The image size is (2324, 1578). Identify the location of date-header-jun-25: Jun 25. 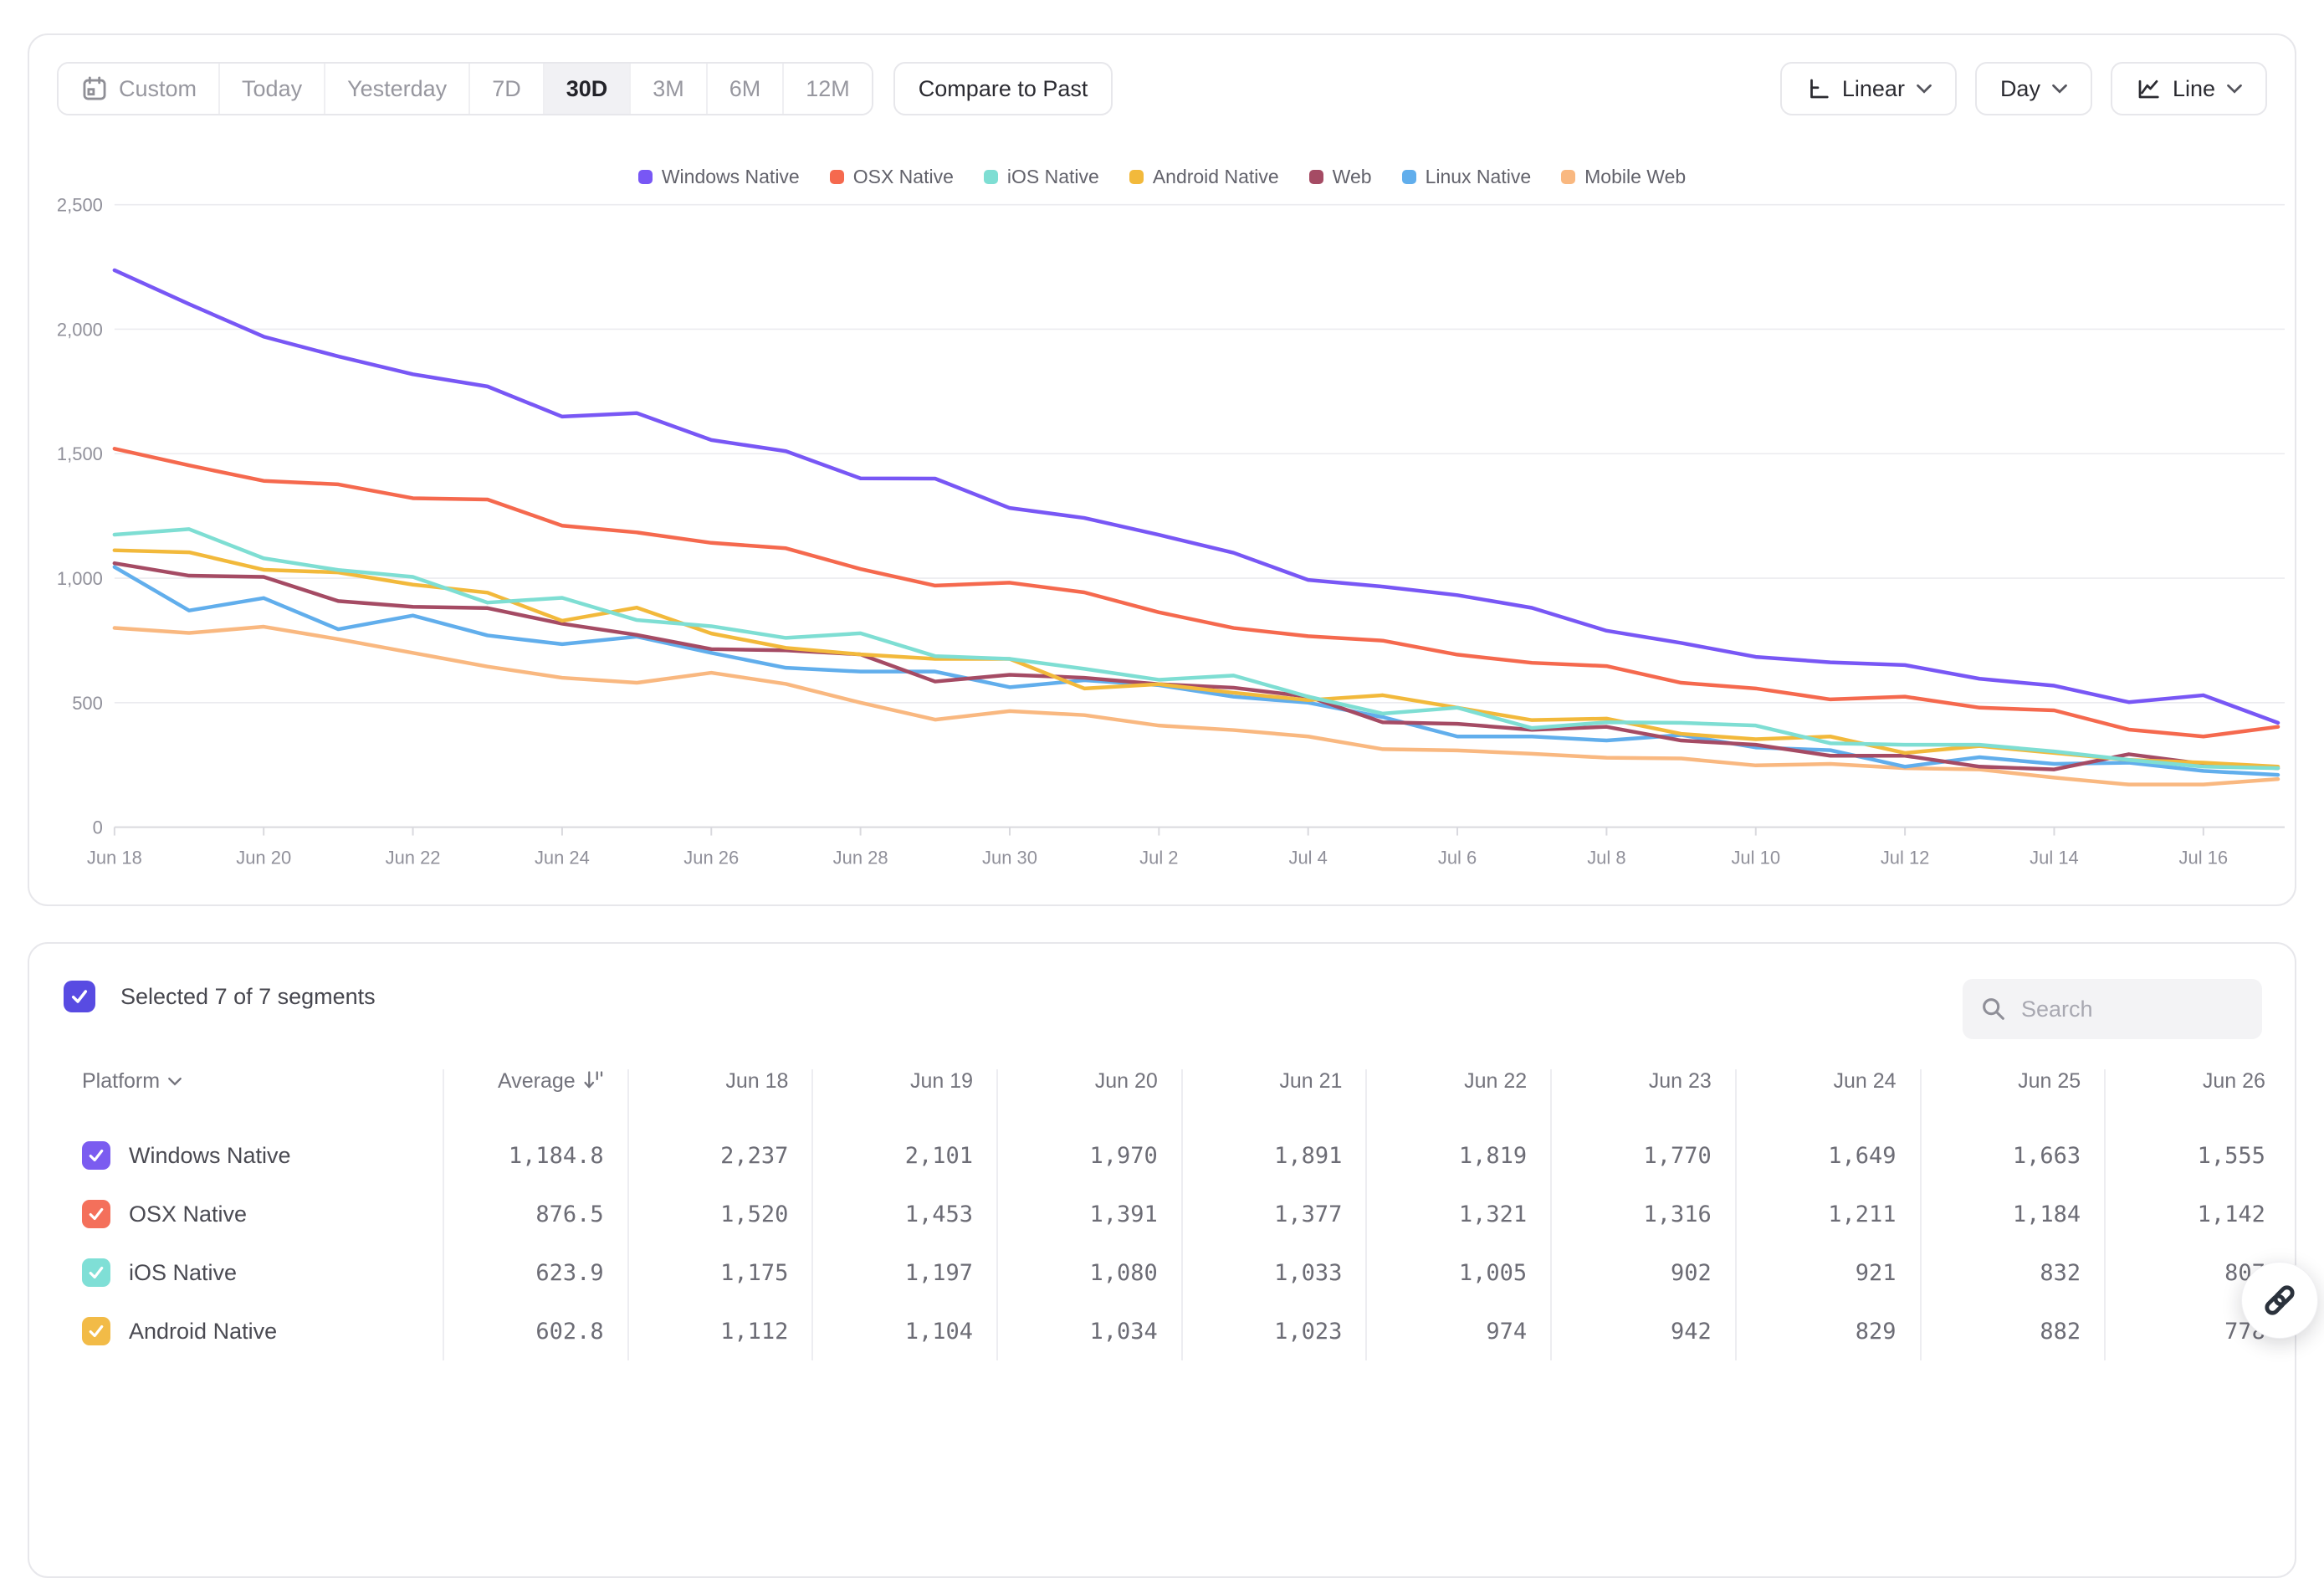
(2012, 1098).